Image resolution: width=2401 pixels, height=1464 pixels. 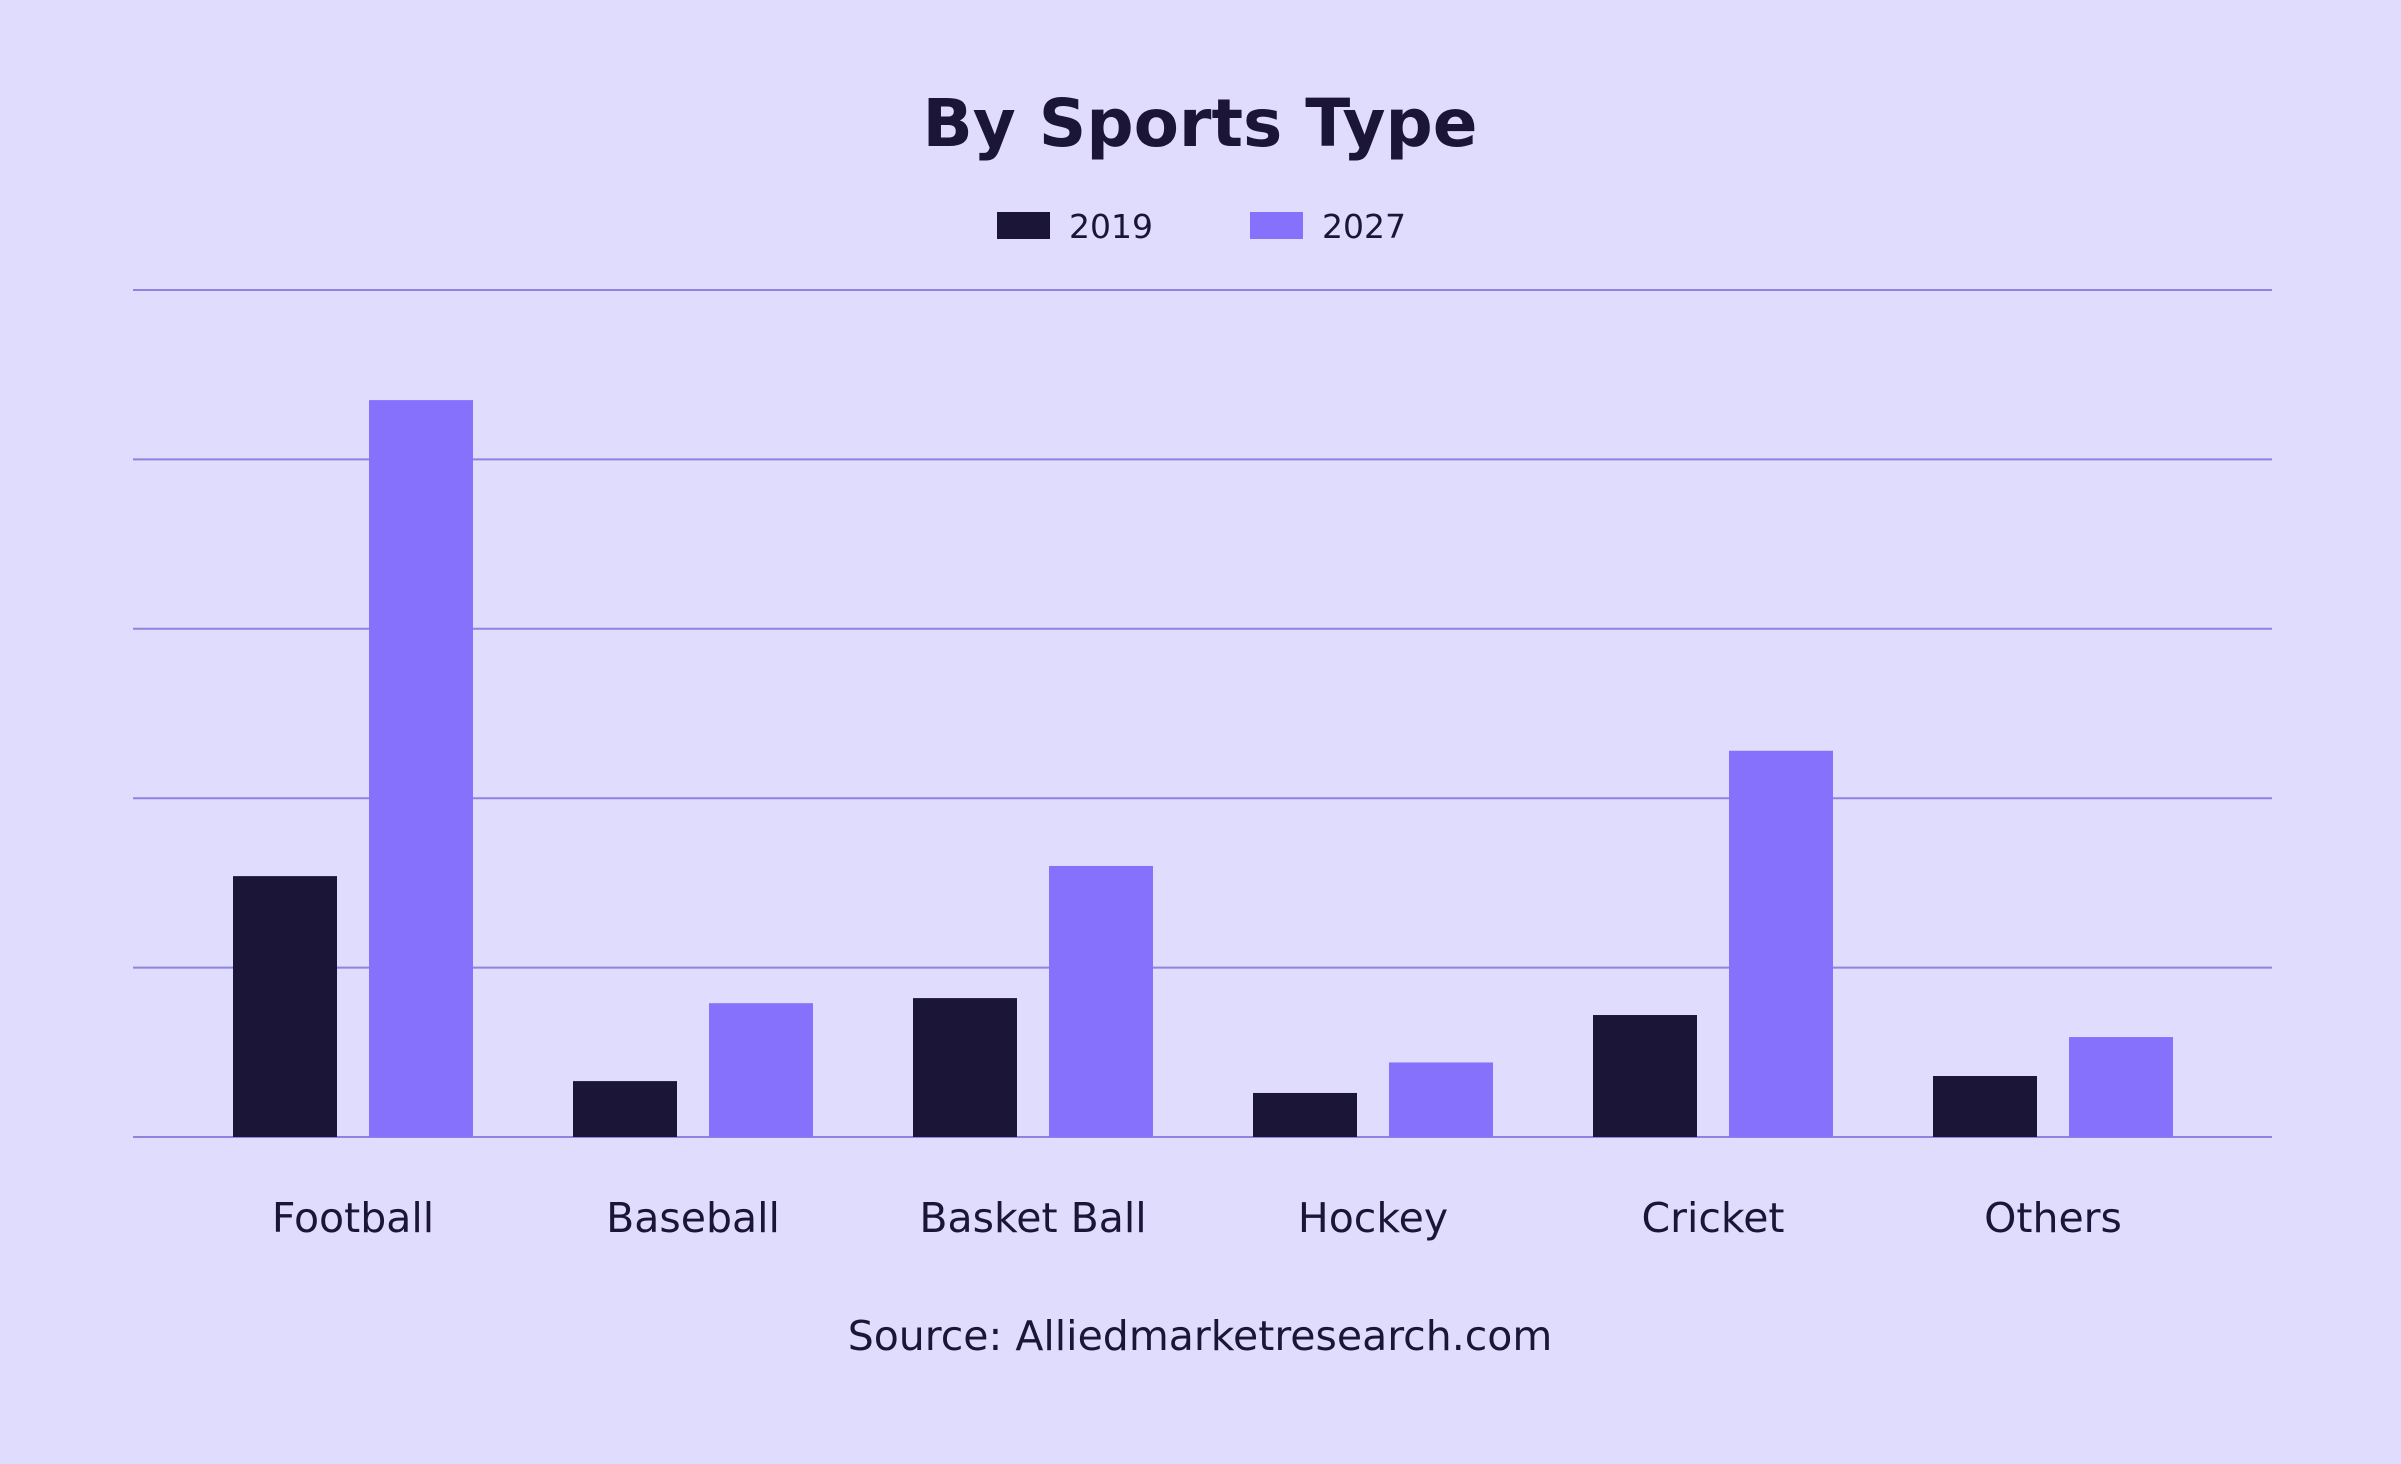 I want to click on x-tick-label: Basket Ball, so click(x=1032, y=1218).